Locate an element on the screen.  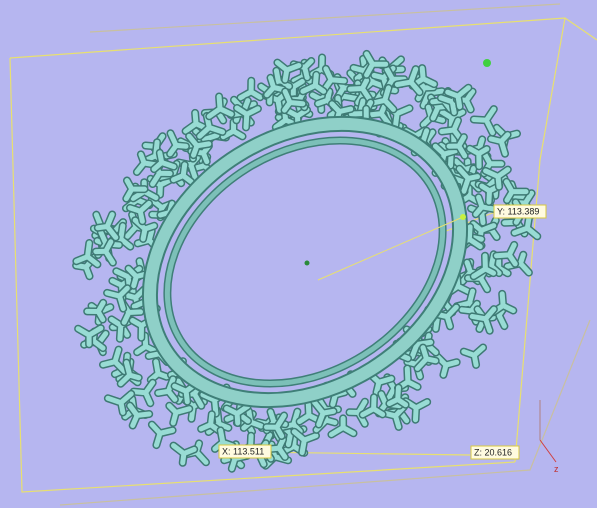
measure-line is located at coordinates (390, 248).